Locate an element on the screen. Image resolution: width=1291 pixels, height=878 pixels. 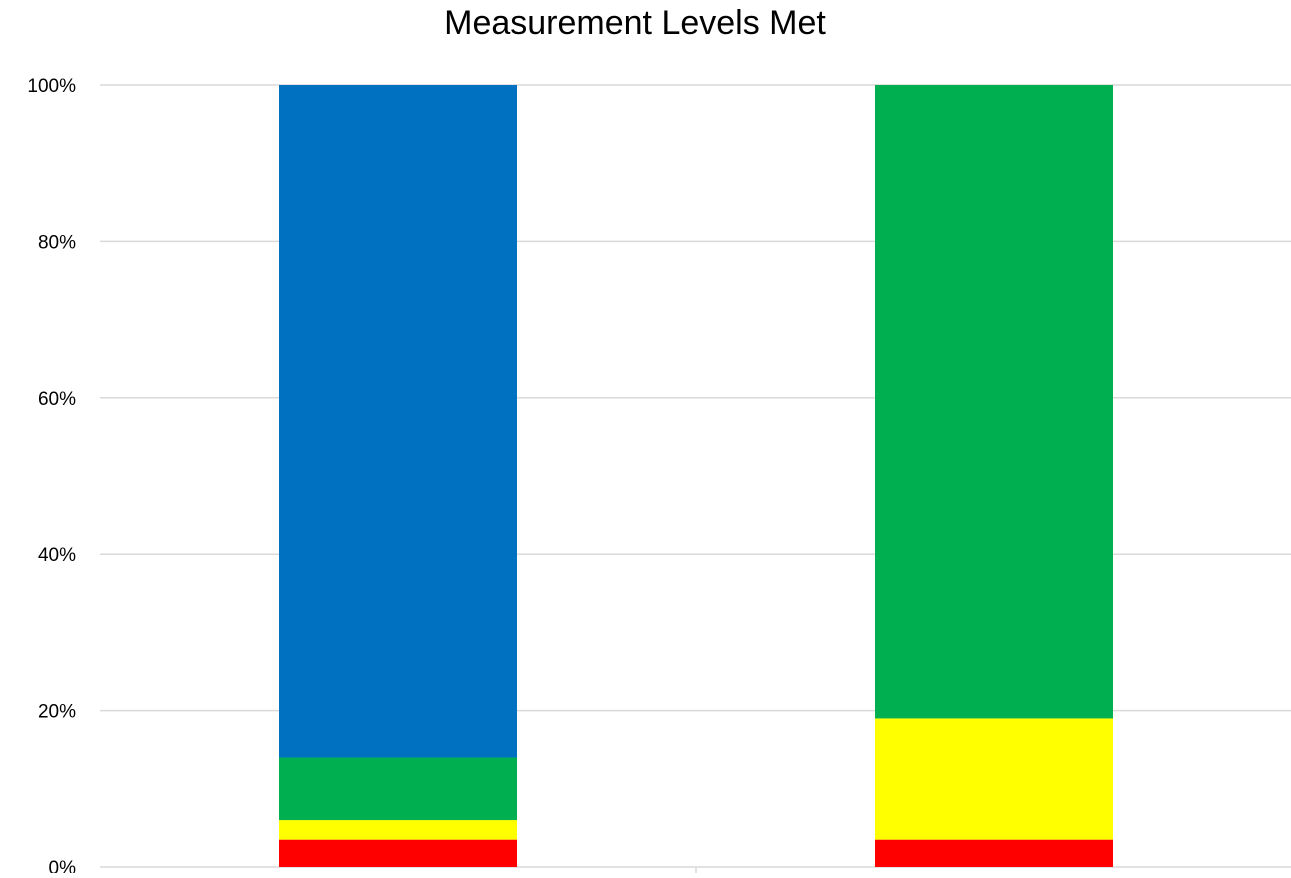
y-tick-label: 60% is located at coordinates (57, 399).